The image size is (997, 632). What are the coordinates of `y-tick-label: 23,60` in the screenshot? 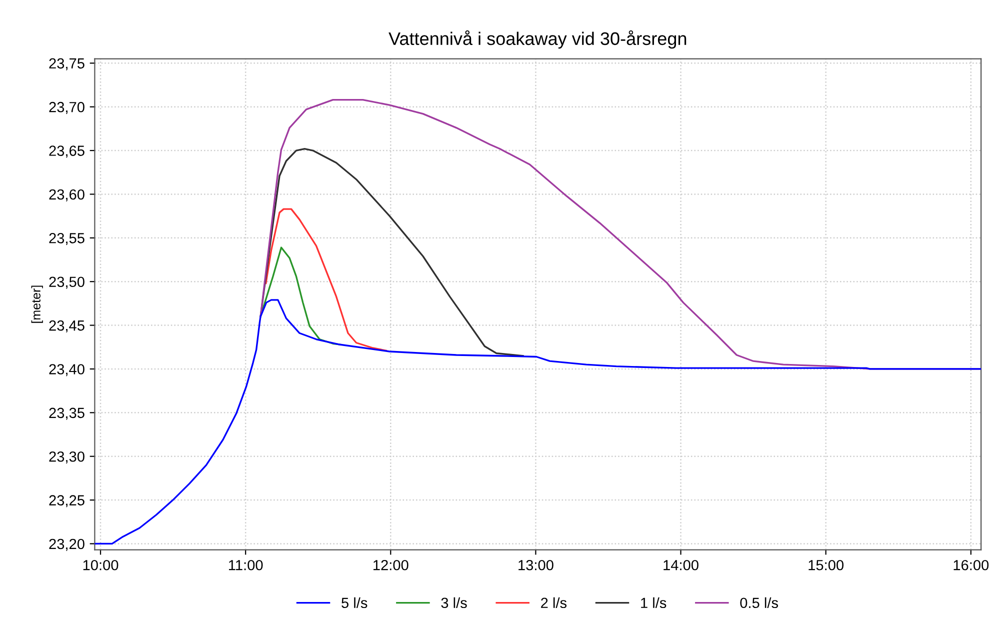 It's located at (66, 195).